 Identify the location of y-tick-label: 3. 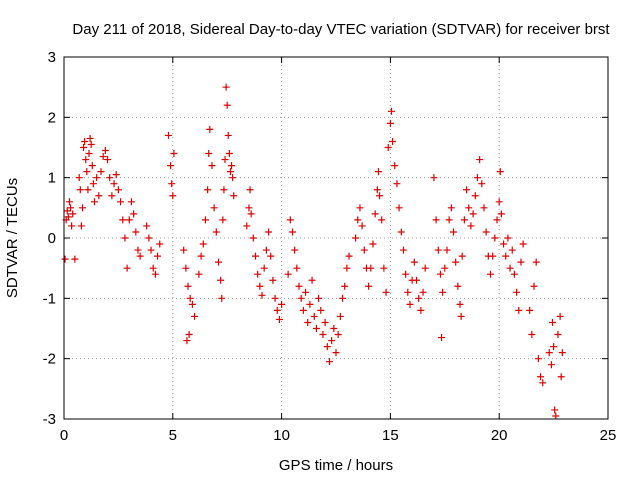
(52, 57).